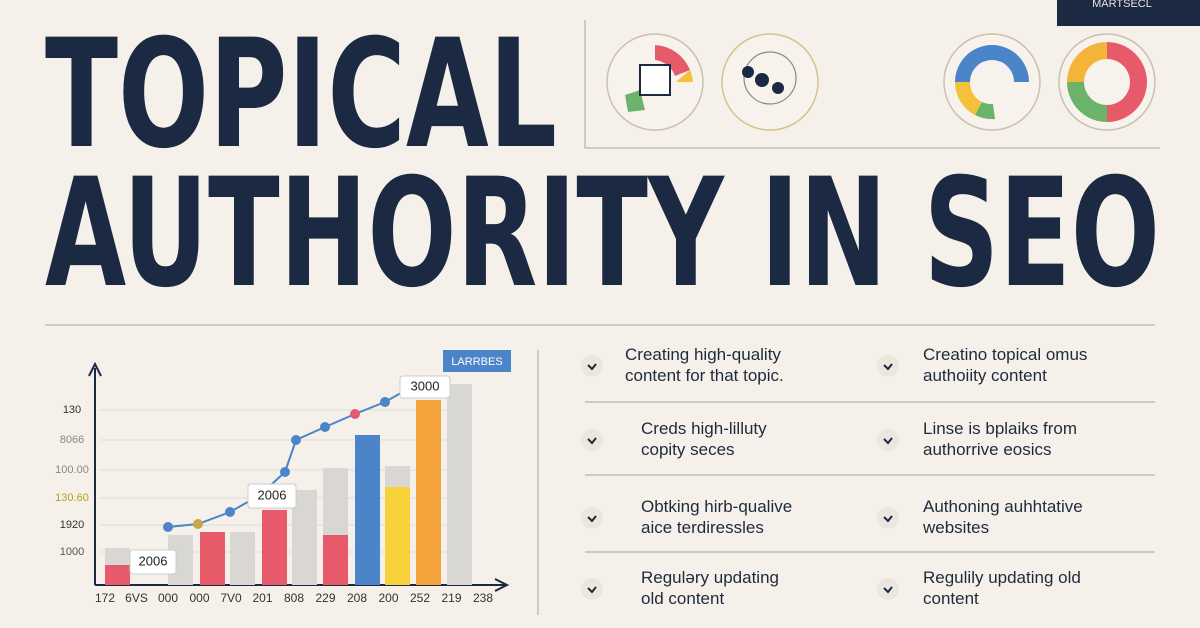 The width and height of the screenshot is (1200, 628). I want to click on x-label: 238, so click(483, 598).